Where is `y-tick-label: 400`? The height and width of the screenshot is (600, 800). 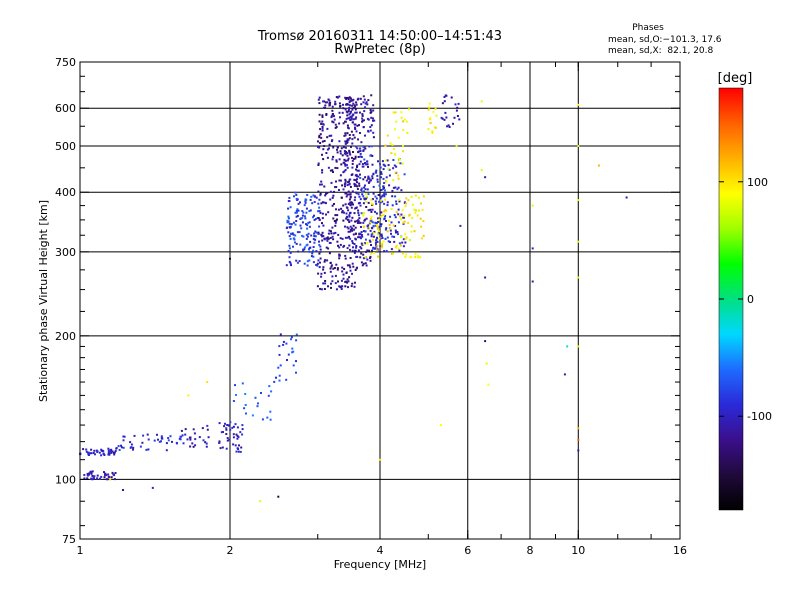
y-tick-label: 400 is located at coordinates (65, 192).